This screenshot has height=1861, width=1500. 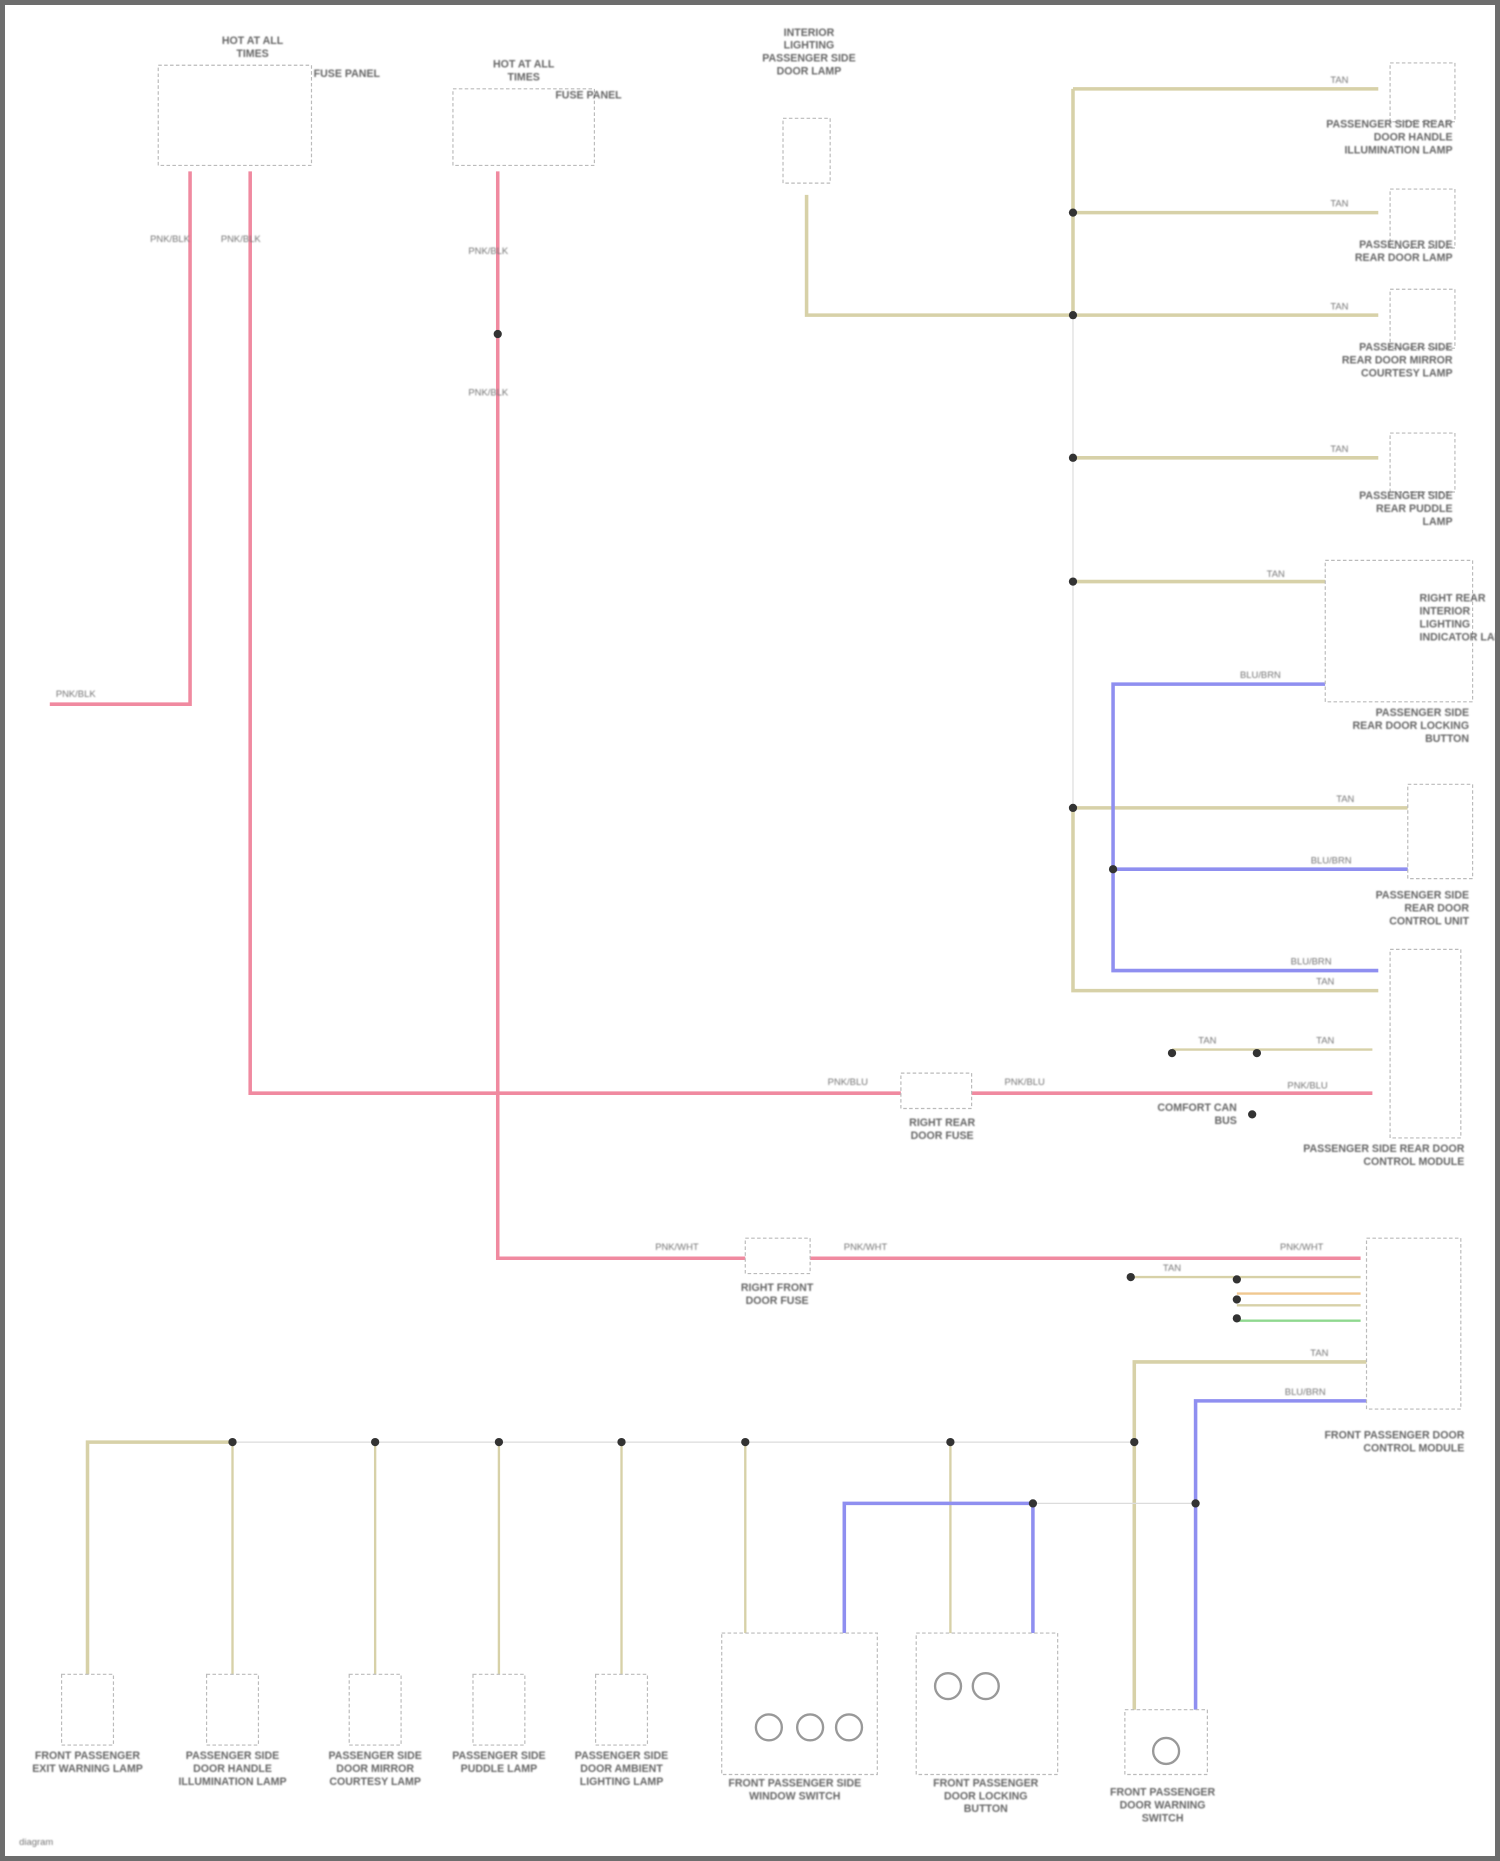 What do you see at coordinates (777, 1294) in the screenshot?
I see `component-label: RIGHT FRONT DOOR FUSE` at bounding box center [777, 1294].